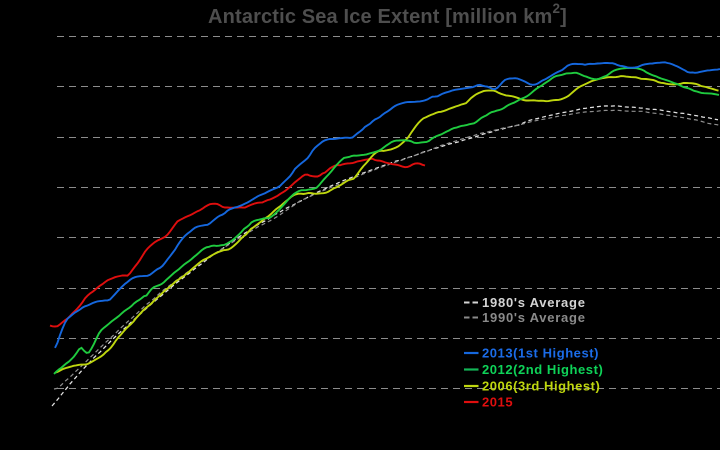  I want to click on svg-text: 2012(2nd Highest), so click(542, 369).